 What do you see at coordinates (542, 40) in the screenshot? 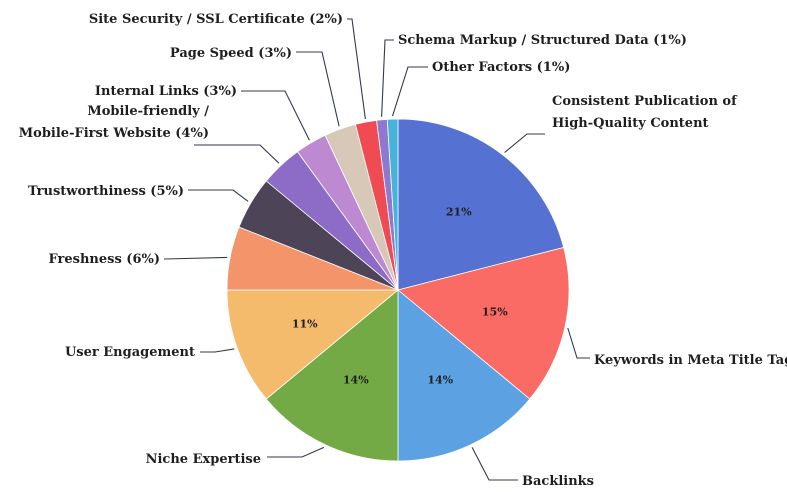
I see `label-schema-markup-structured-data: Schema Markup / Structured Data (1%)` at bounding box center [542, 40].